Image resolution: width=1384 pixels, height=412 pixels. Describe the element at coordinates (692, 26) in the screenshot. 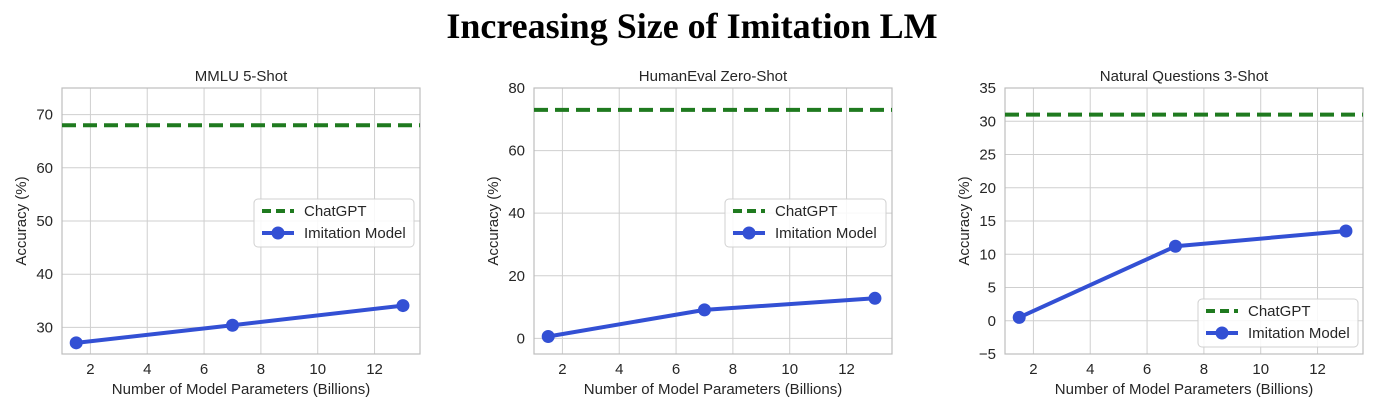

I see `figure-title: Increasing Size of Imitation LM` at that location.